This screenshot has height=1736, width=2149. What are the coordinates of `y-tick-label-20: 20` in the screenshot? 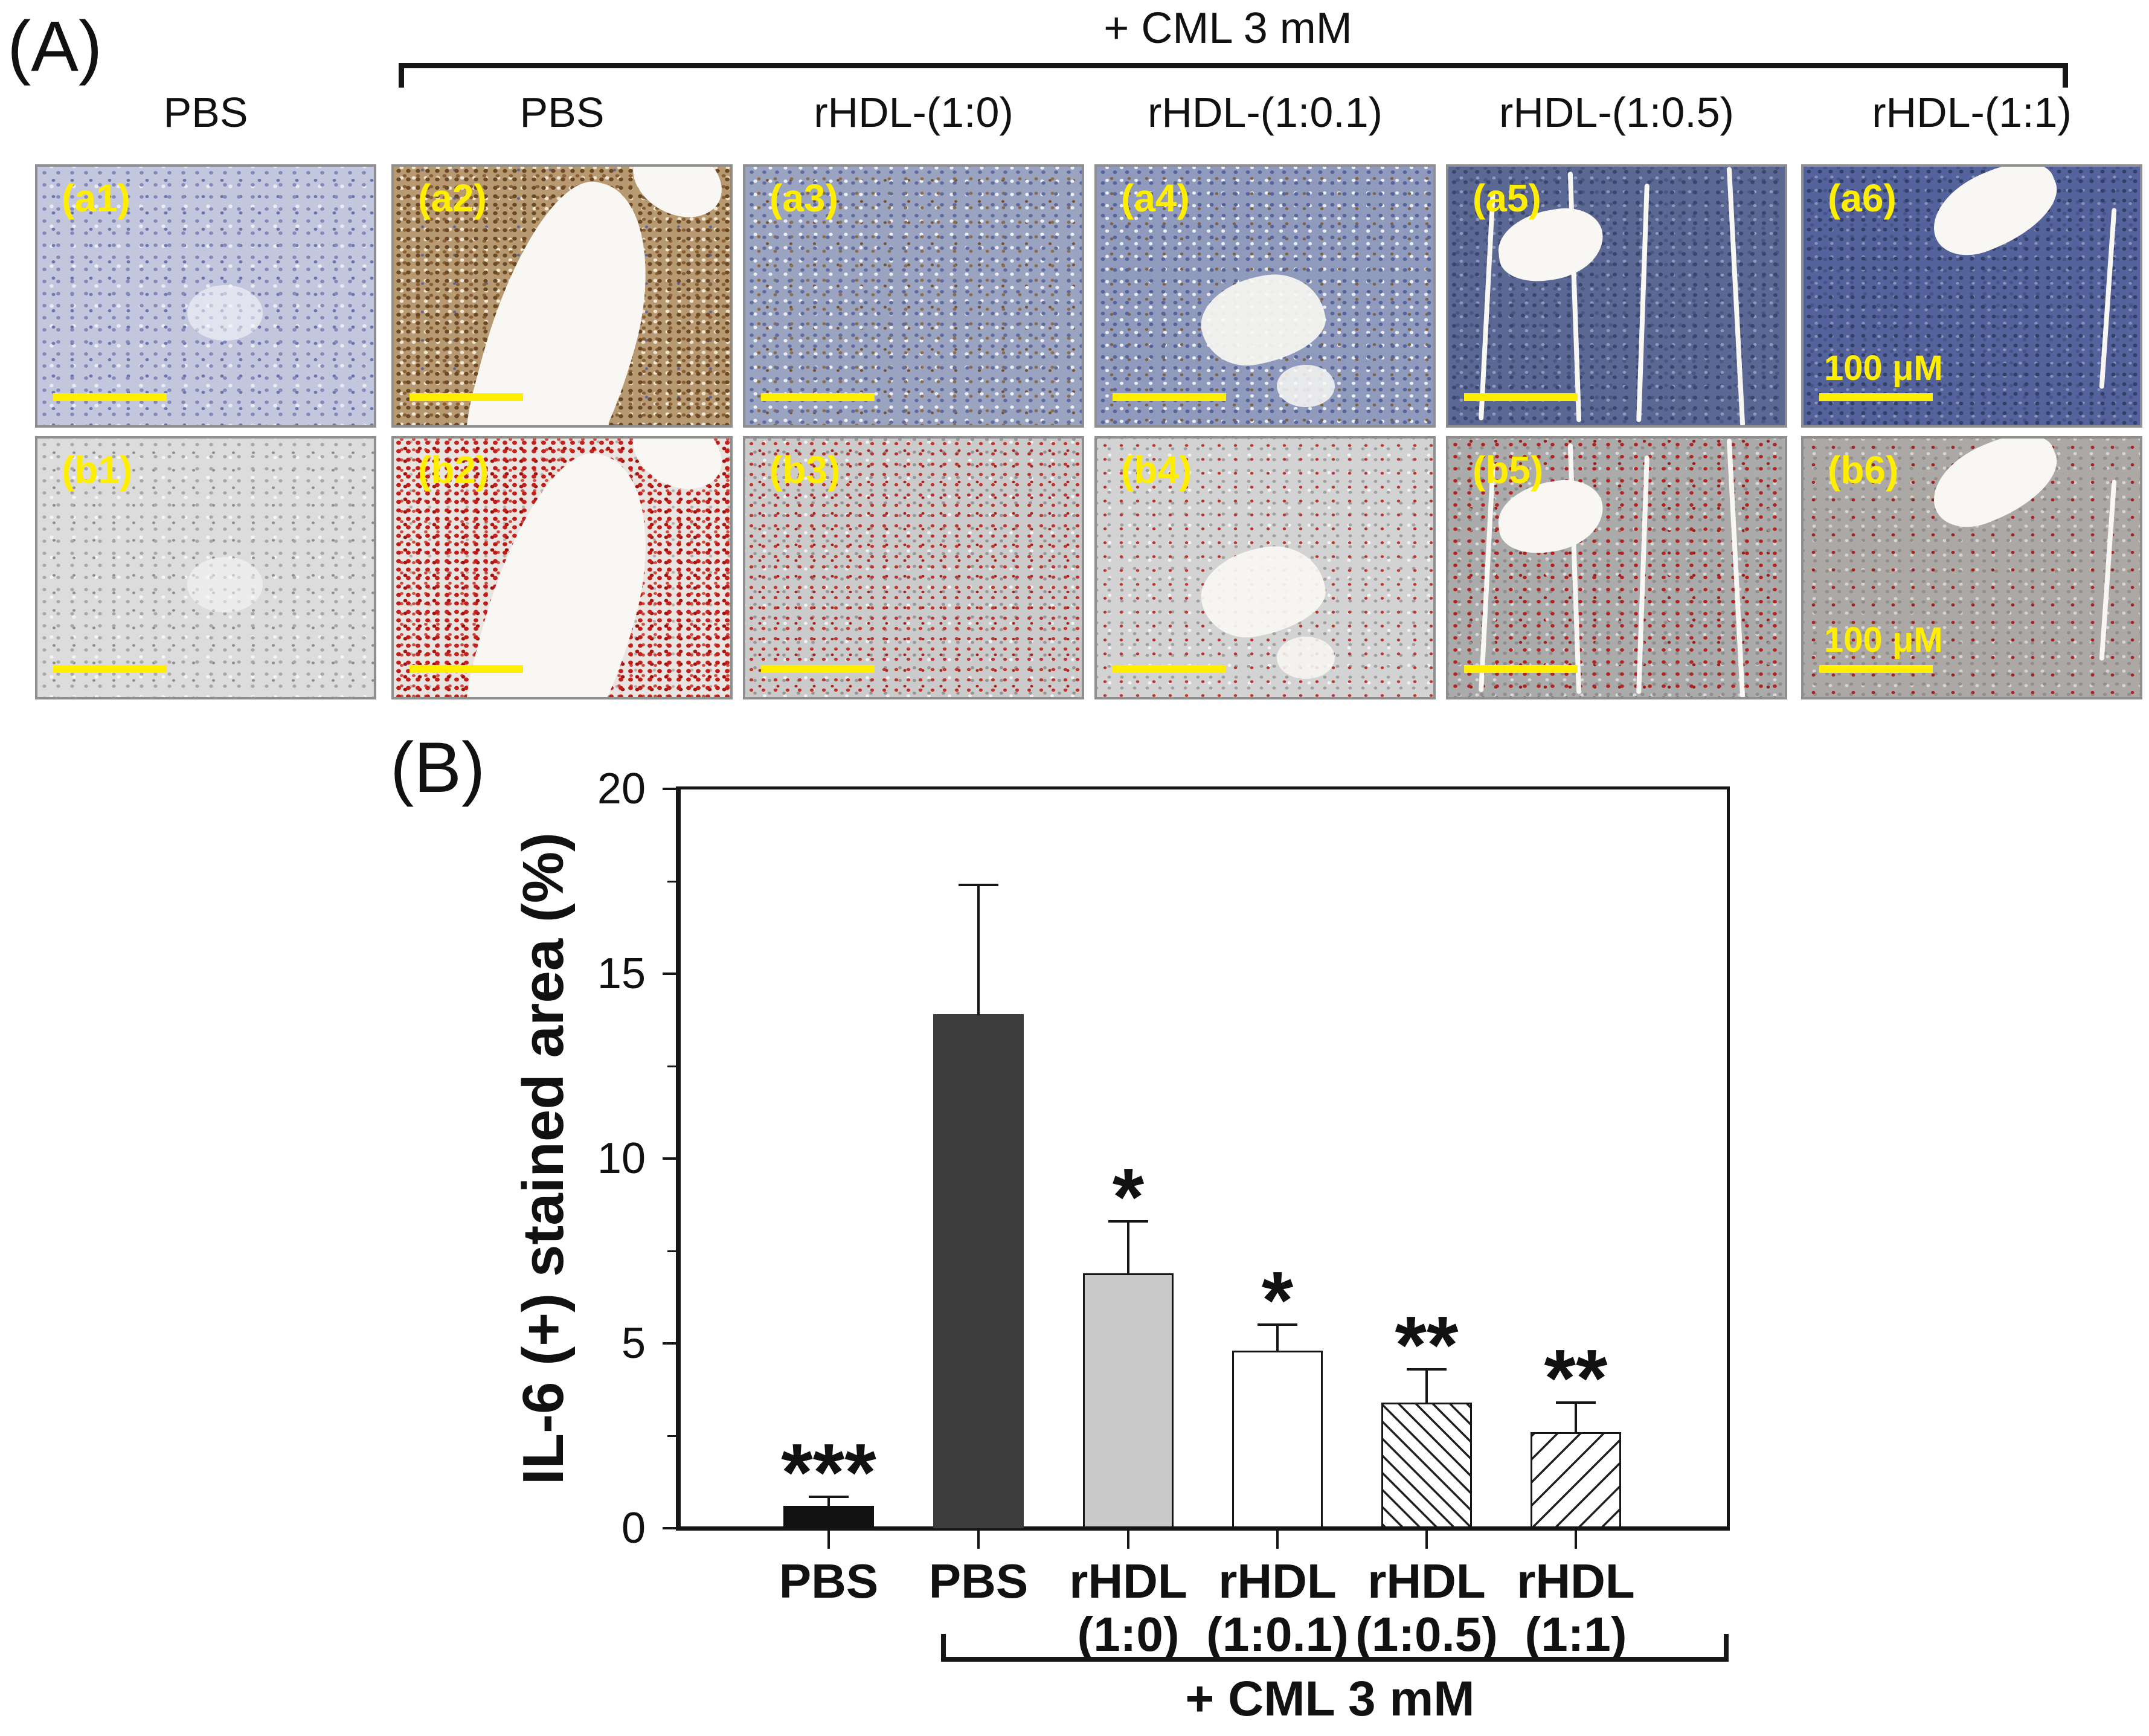 It's located at (621, 789).